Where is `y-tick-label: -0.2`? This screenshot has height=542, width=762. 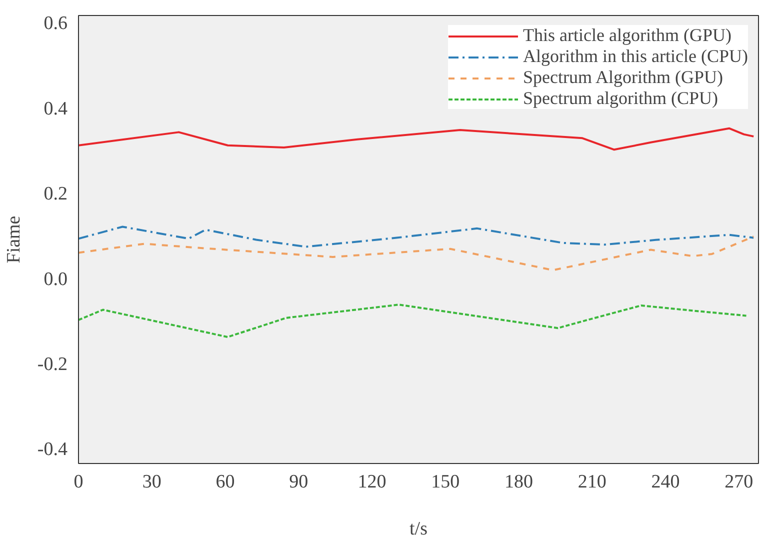 y-tick-label: -0.2 is located at coordinates (52, 364).